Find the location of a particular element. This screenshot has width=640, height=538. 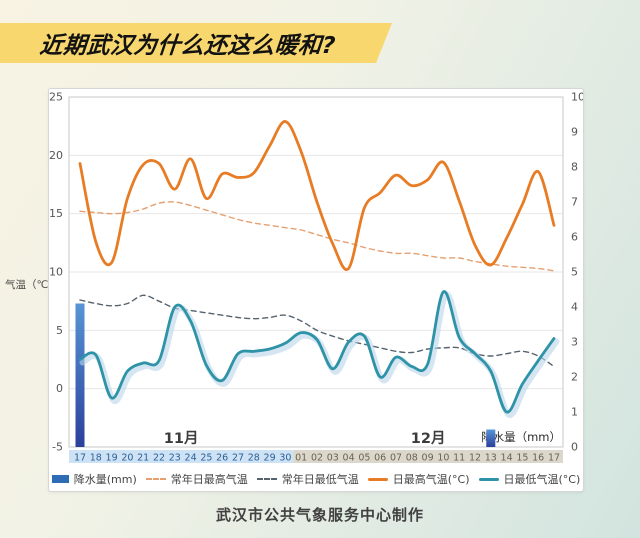

legend-label: 日最低气温(°C) is located at coordinates (542, 479).